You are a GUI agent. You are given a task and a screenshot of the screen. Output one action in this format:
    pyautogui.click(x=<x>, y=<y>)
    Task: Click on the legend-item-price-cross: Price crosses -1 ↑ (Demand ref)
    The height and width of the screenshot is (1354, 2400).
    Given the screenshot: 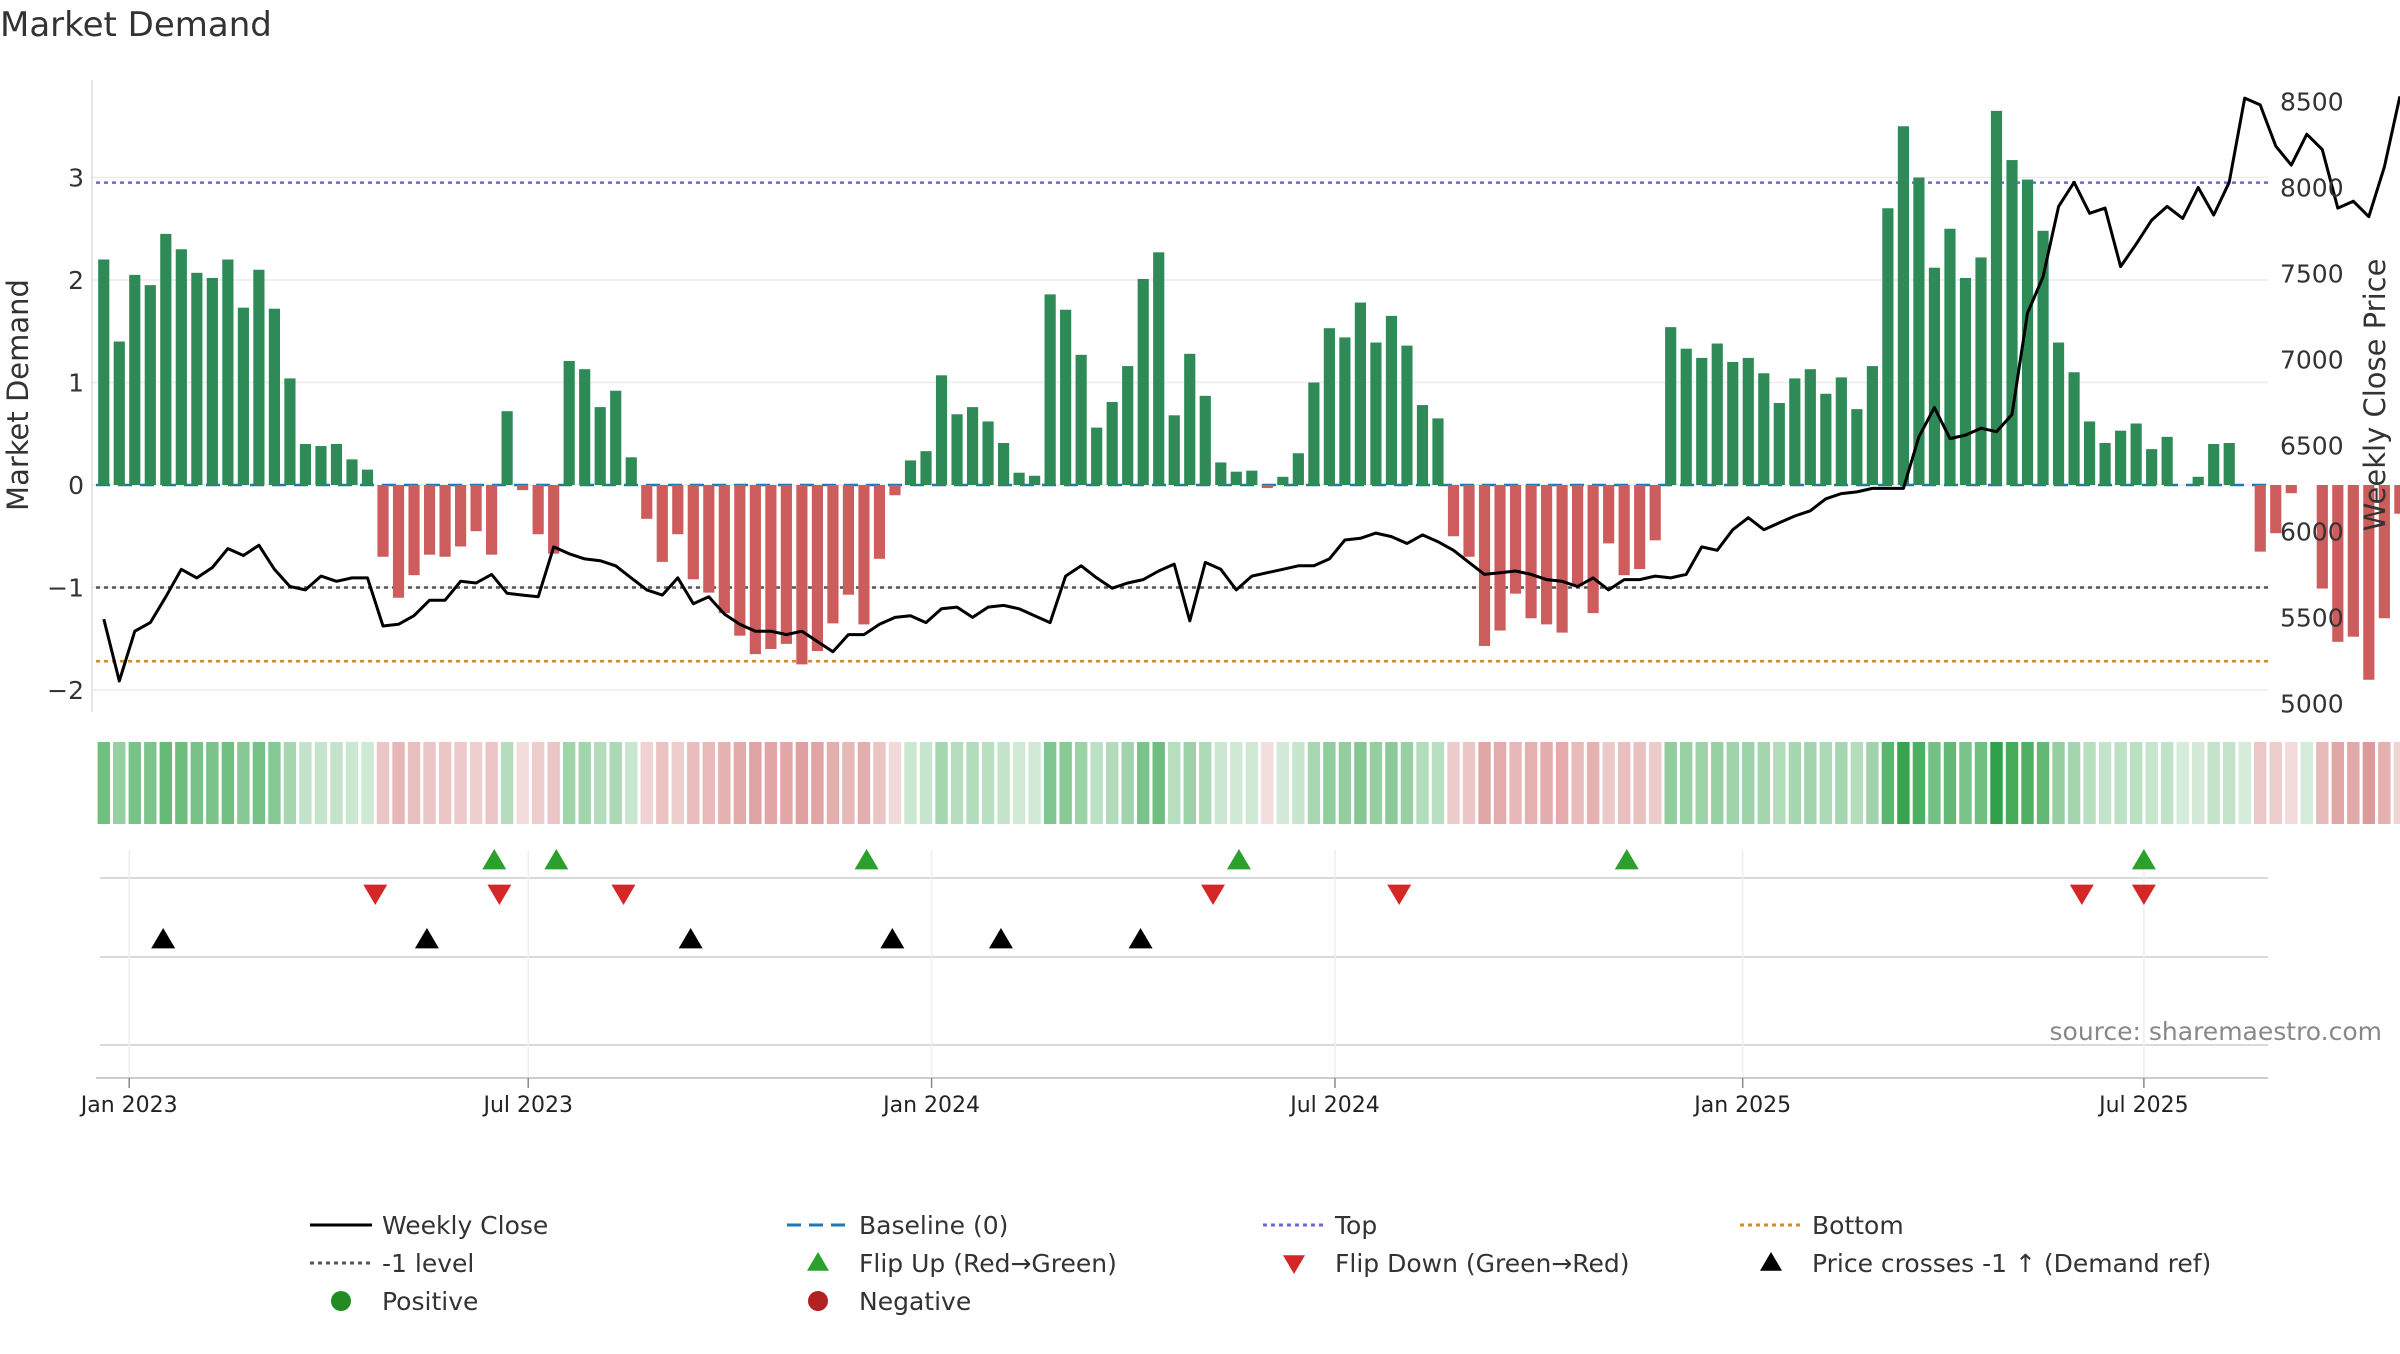 What is the action you would take?
    pyautogui.click(x=1985, y=1263)
    